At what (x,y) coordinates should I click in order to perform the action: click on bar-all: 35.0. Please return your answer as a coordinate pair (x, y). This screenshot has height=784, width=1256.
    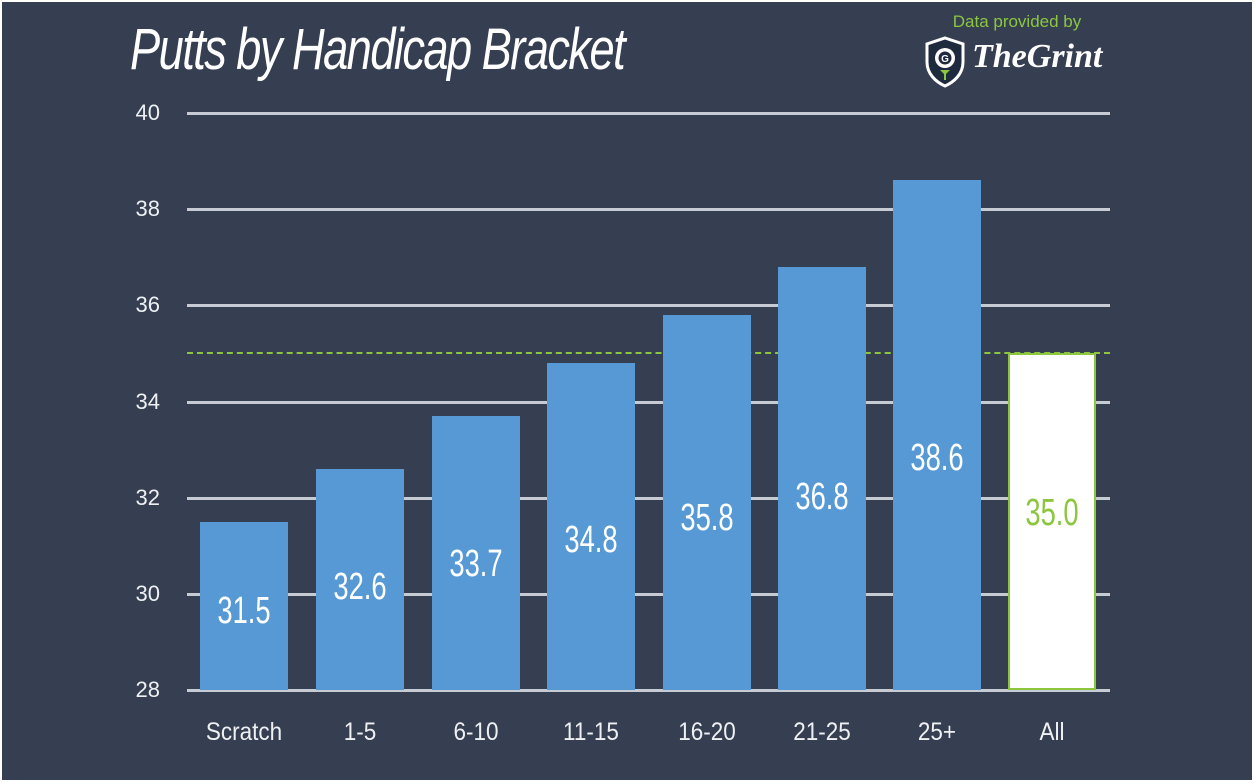
    Looking at the image, I should click on (1052, 521).